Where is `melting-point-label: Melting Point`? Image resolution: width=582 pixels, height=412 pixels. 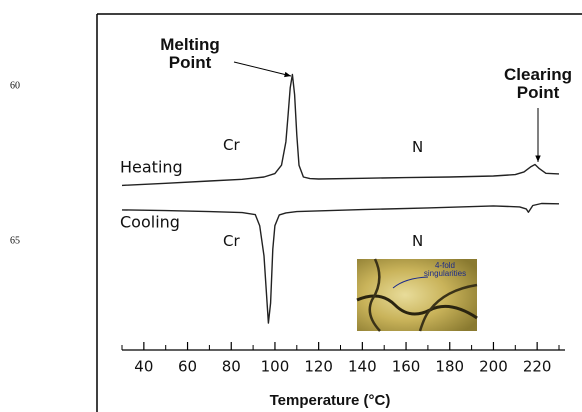 melting-point-label: Melting Point is located at coordinates (190, 53).